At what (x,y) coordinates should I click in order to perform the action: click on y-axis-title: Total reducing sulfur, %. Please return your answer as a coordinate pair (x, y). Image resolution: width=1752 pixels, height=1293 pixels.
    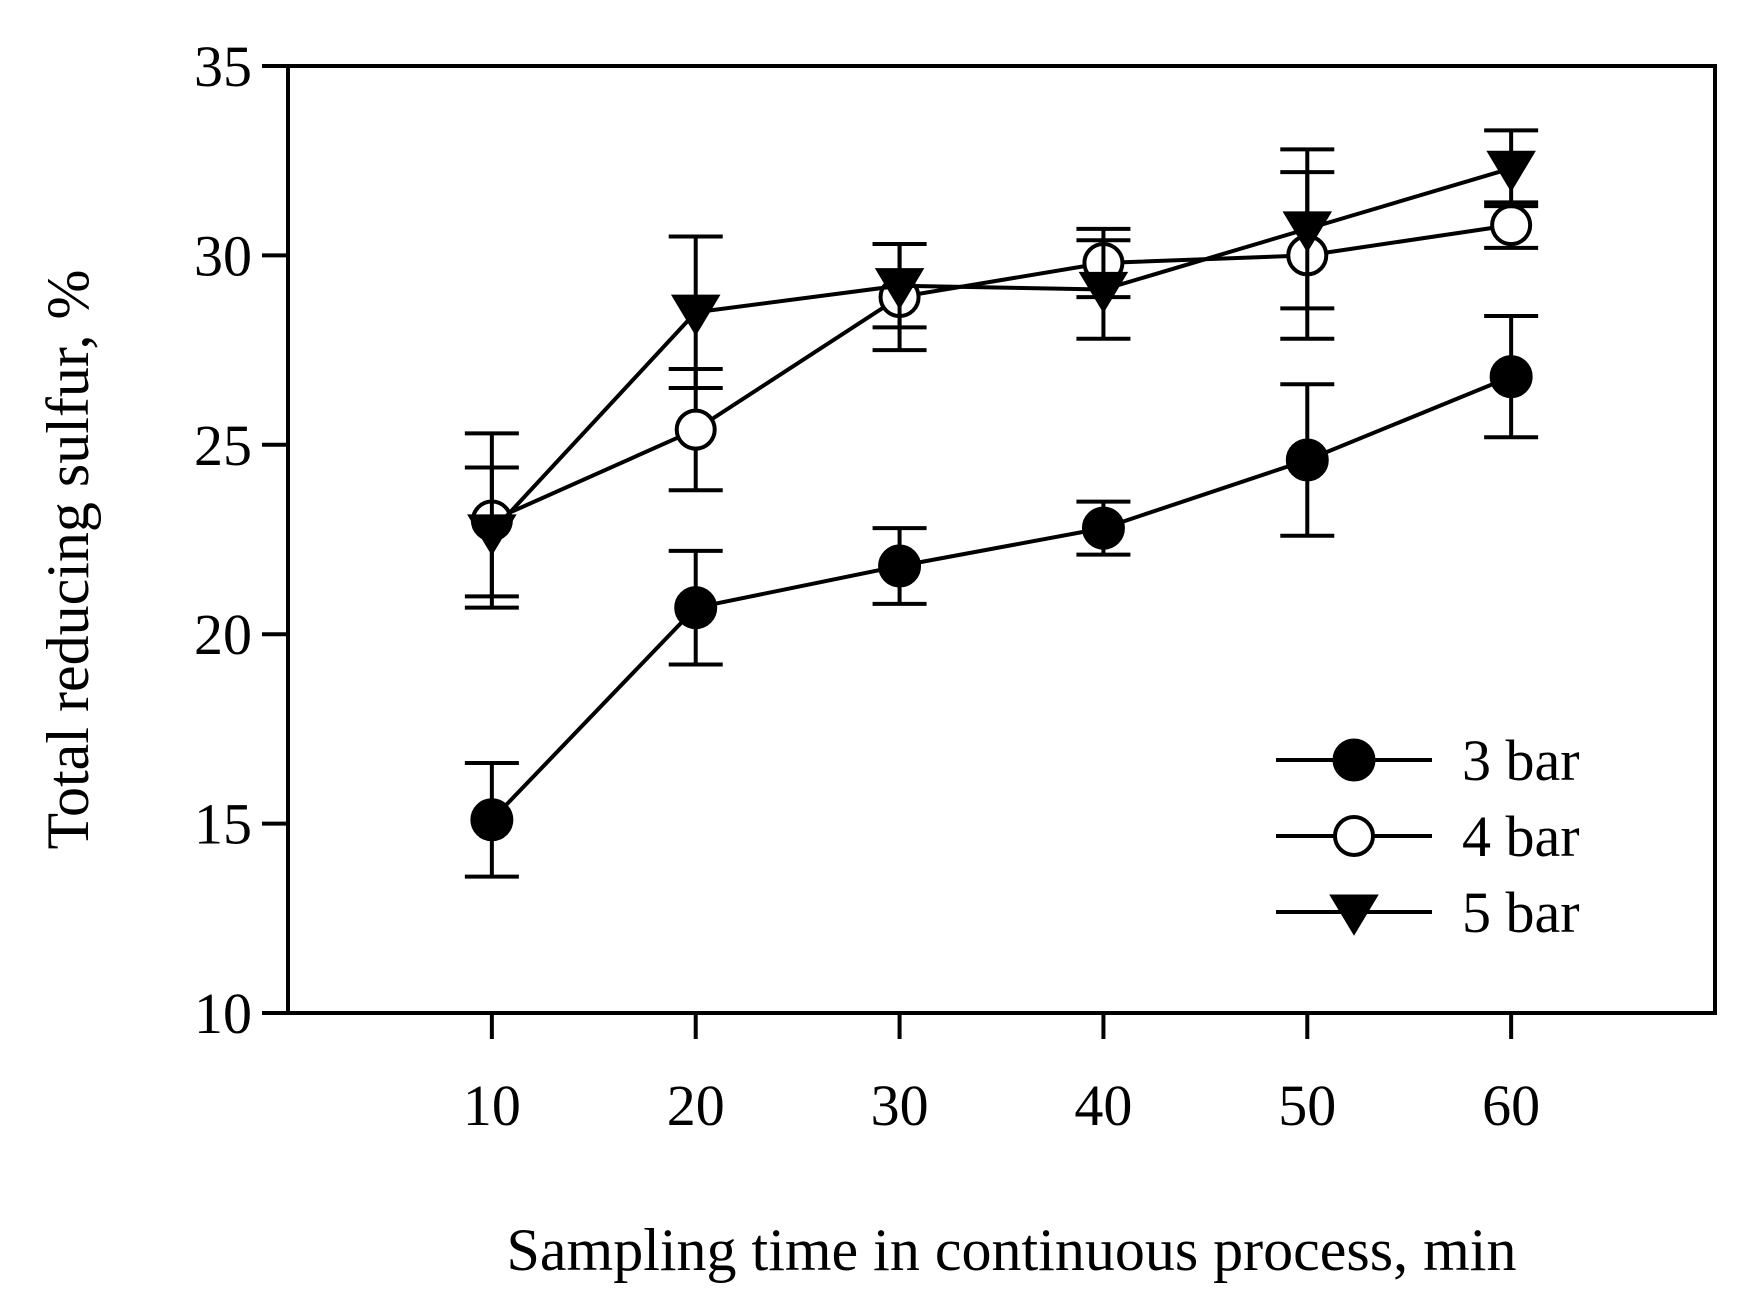
    Looking at the image, I should click on (68, 560).